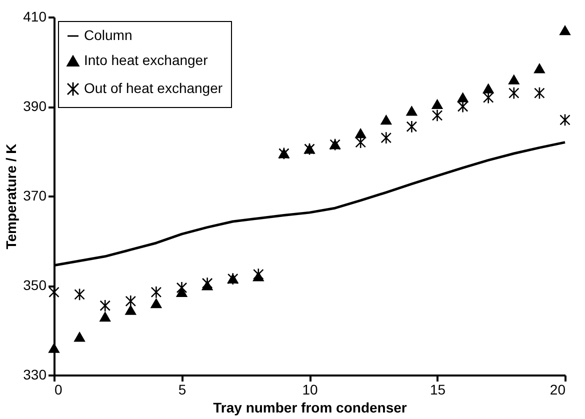 This screenshot has height=419, width=585. I want to click on x-tick-label: 20, so click(558, 390).